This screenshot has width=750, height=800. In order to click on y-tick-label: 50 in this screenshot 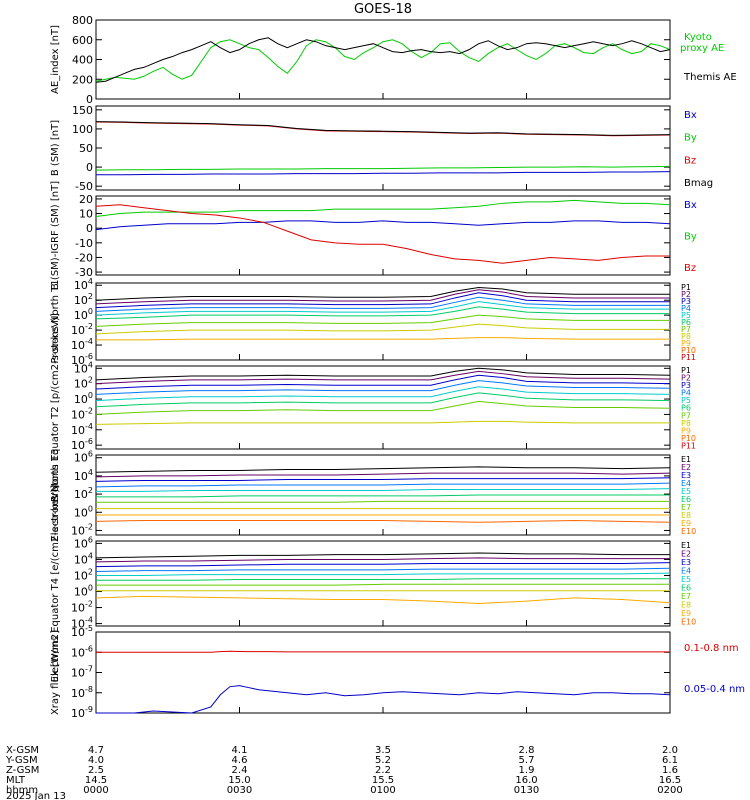, I will do `click(86, 148)`.